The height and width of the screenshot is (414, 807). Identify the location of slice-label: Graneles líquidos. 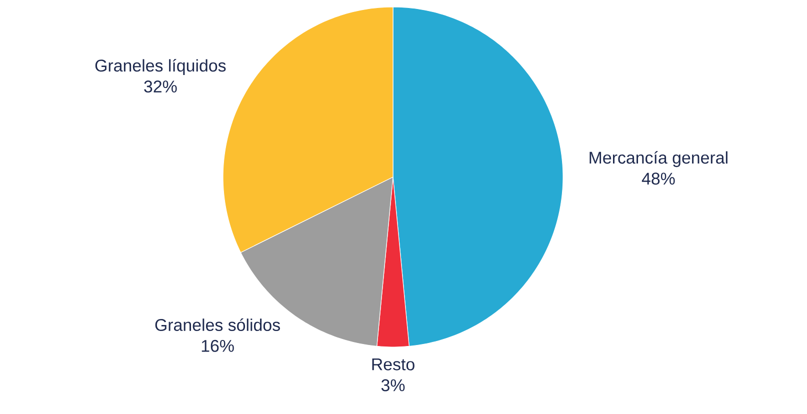
(160, 66).